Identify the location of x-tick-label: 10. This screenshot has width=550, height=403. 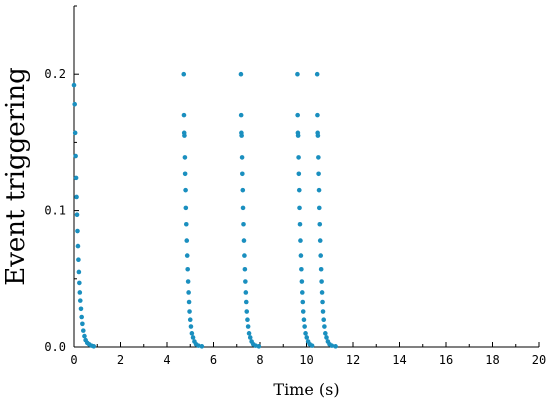
(306, 360).